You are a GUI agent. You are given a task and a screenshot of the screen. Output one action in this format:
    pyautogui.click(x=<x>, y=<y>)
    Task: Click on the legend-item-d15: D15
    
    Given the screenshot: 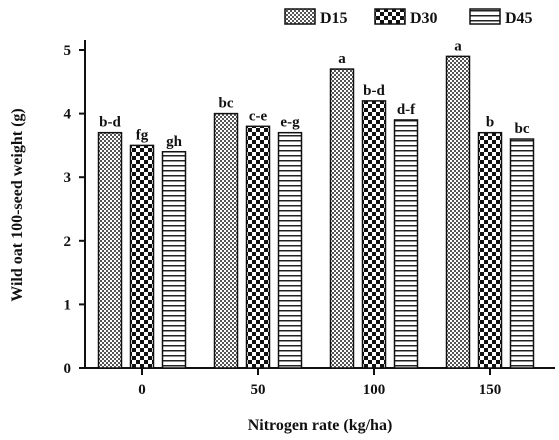 What is the action you would take?
    pyautogui.click(x=316, y=17)
    